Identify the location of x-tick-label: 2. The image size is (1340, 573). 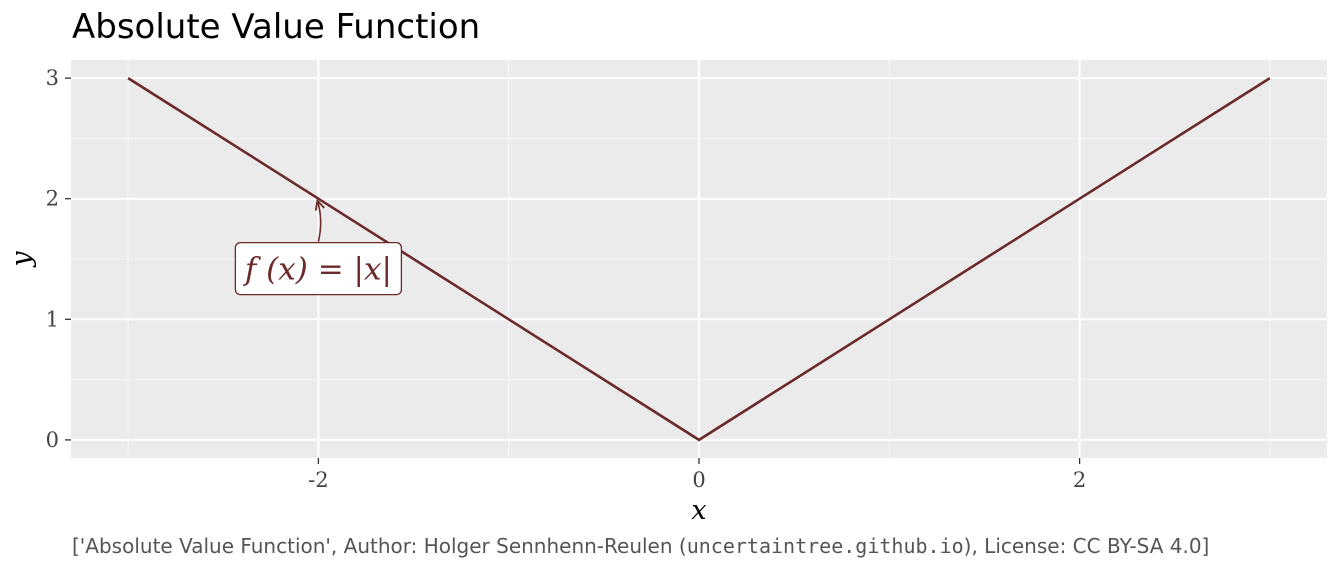
(1079, 480).